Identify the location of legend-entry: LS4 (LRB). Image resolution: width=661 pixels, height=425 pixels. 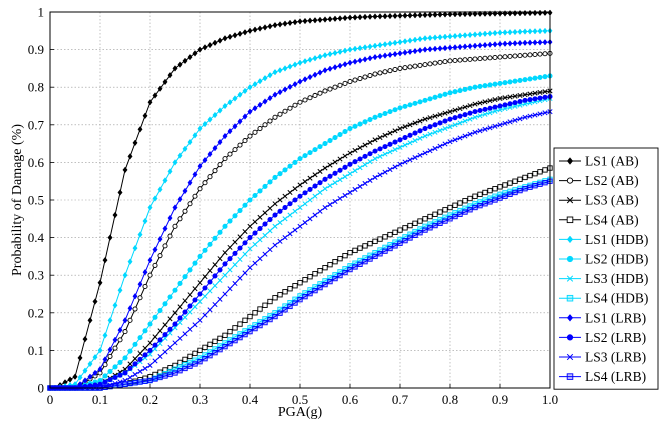
(602, 376).